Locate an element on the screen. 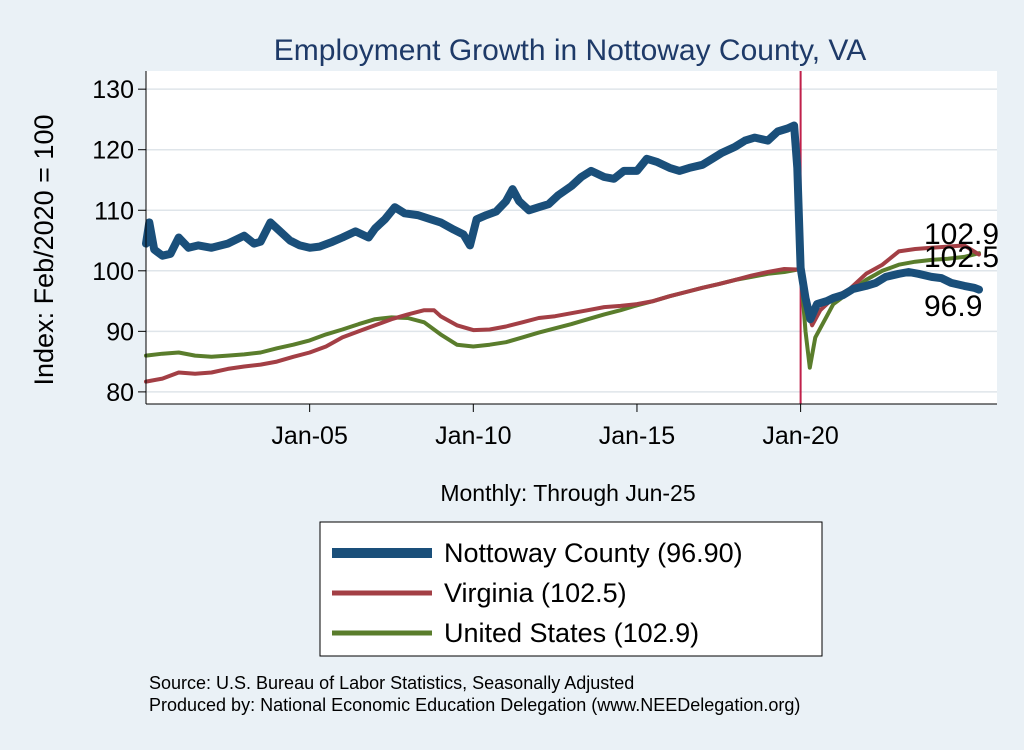 This screenshot has height=750, width=1024. legend-label-nottoway: Nottoway County (96.90) is located at coordinates (593, 553).